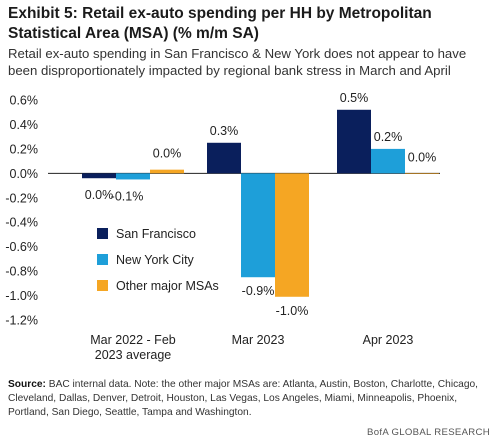 Image resolution: width=500 pixels, height=445 pixels. I want to click on y-tick-label: 0.0%, so click(24, 174).